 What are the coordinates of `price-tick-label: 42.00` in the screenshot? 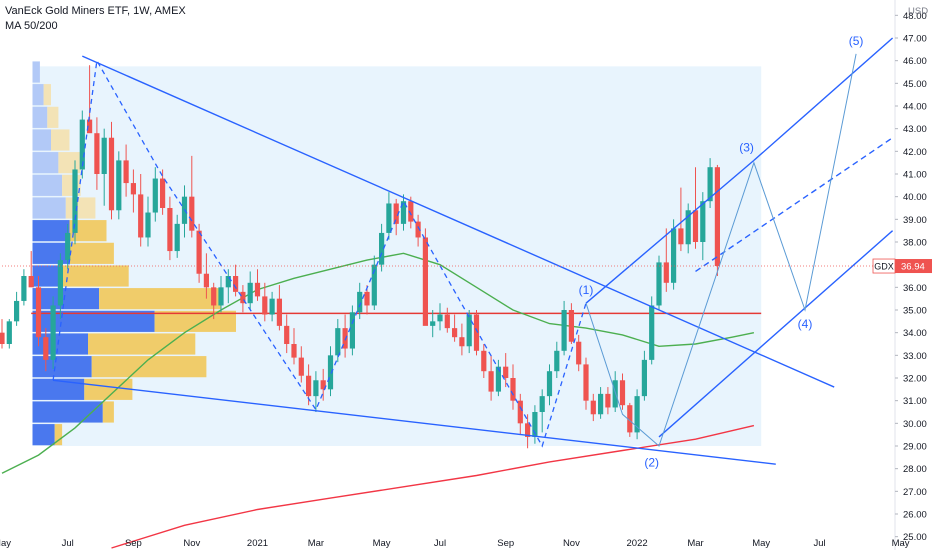 It's located at (915, 152).